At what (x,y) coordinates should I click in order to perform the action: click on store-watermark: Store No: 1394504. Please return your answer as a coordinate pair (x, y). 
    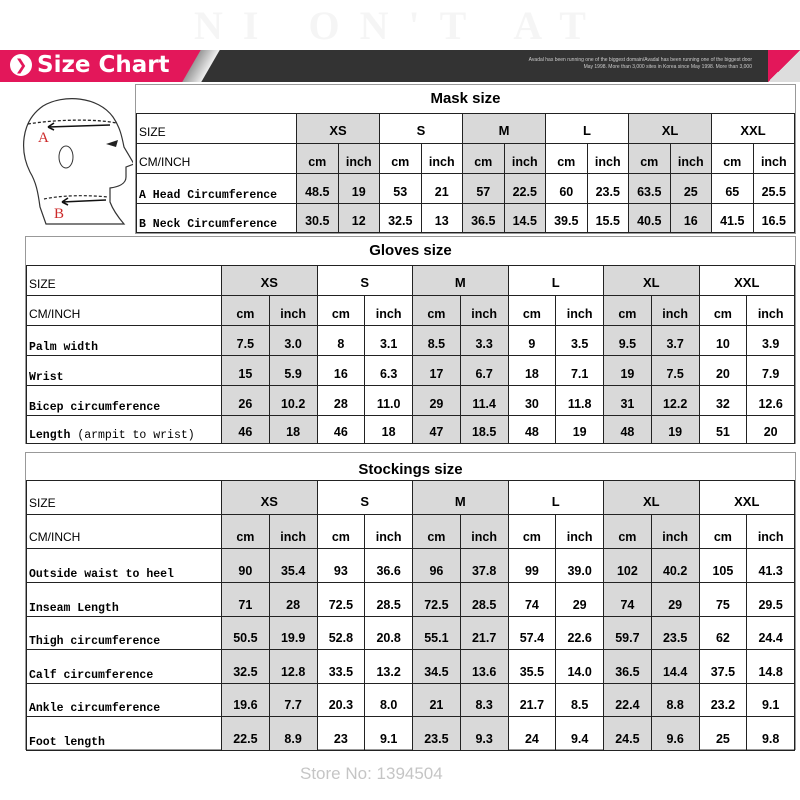
    Looking at the image, I should click on (371, 773).